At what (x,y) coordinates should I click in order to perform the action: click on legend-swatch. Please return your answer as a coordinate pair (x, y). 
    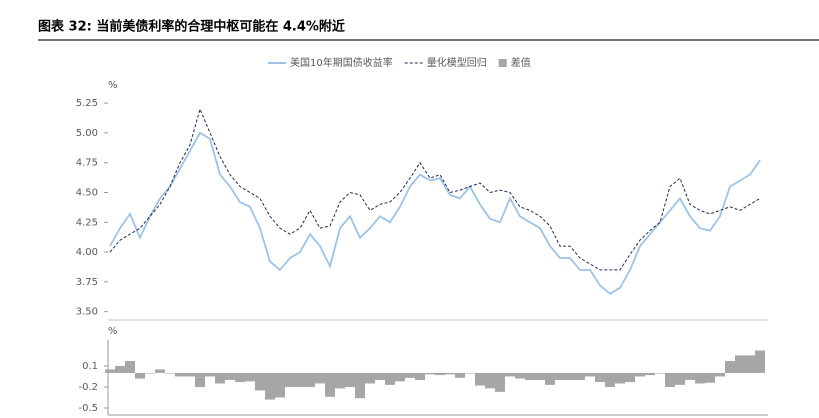
    Looking at the image, I should click on (502, 63).